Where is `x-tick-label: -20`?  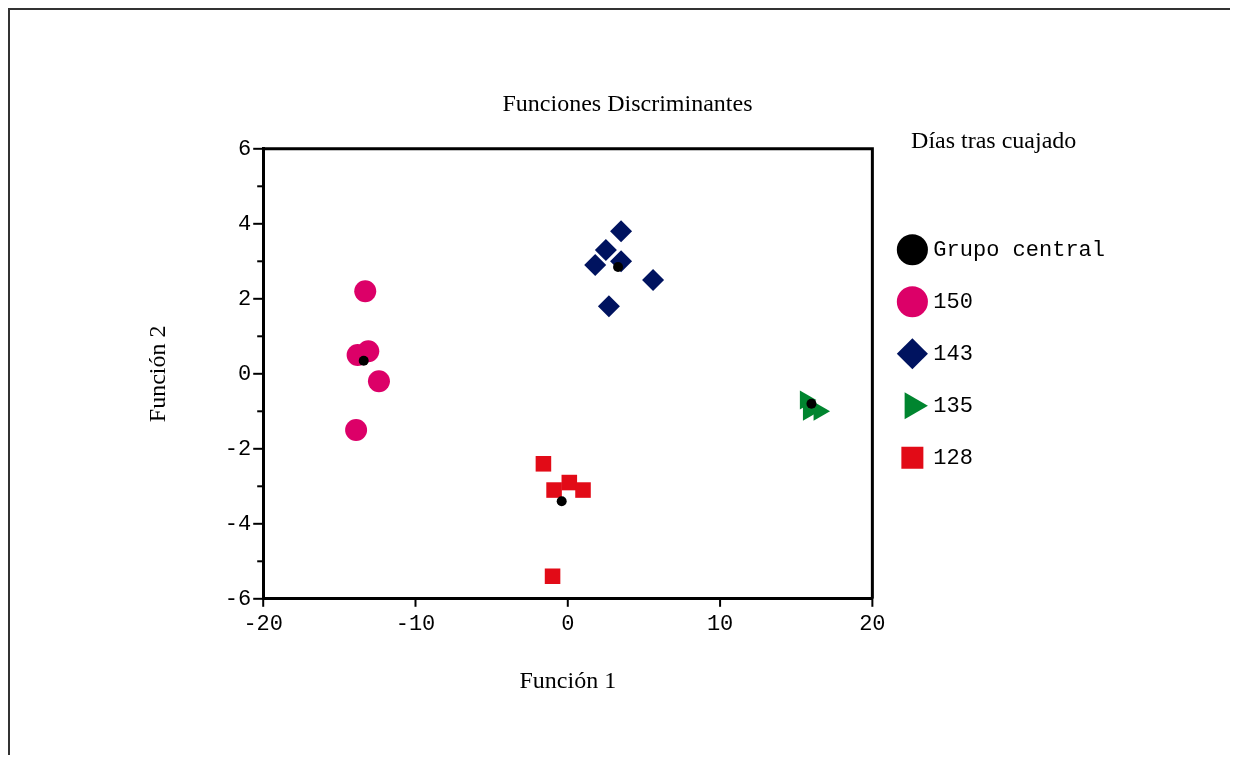 x-tick-label: -20 is located at coordinates (263, 624).